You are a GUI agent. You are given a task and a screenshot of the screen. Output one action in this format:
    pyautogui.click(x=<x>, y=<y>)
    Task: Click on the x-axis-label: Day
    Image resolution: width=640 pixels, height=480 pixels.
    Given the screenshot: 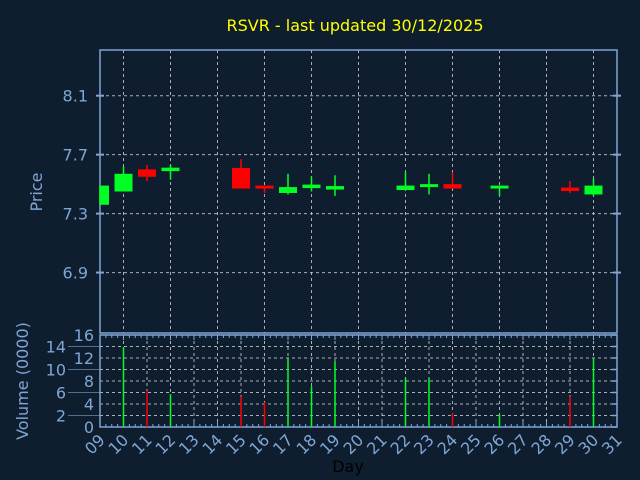 What is the action you would take?
    pyautogui.click(x=348, y=466)
    